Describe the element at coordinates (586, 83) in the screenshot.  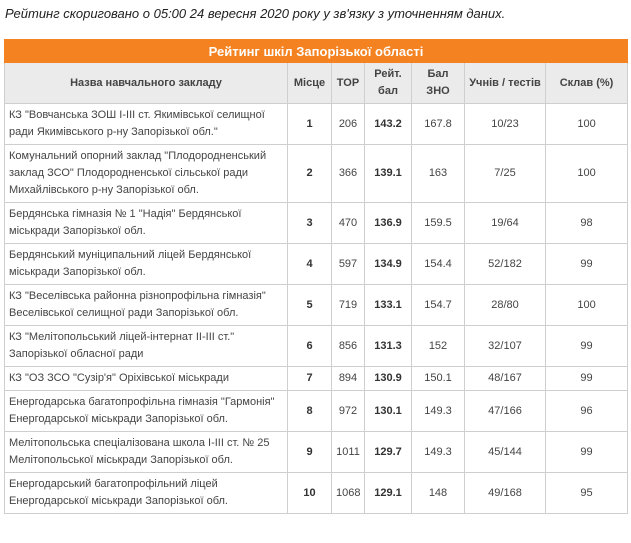
I see `header-passed: Склав (%)` at that location.